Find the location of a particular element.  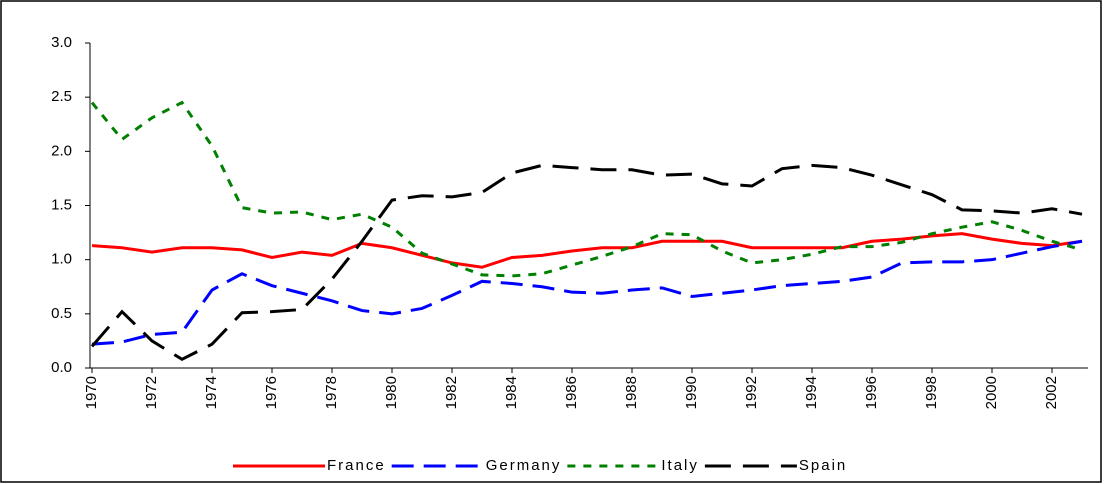

x-tick-label: 1990 is located at coordinates (691, 392).